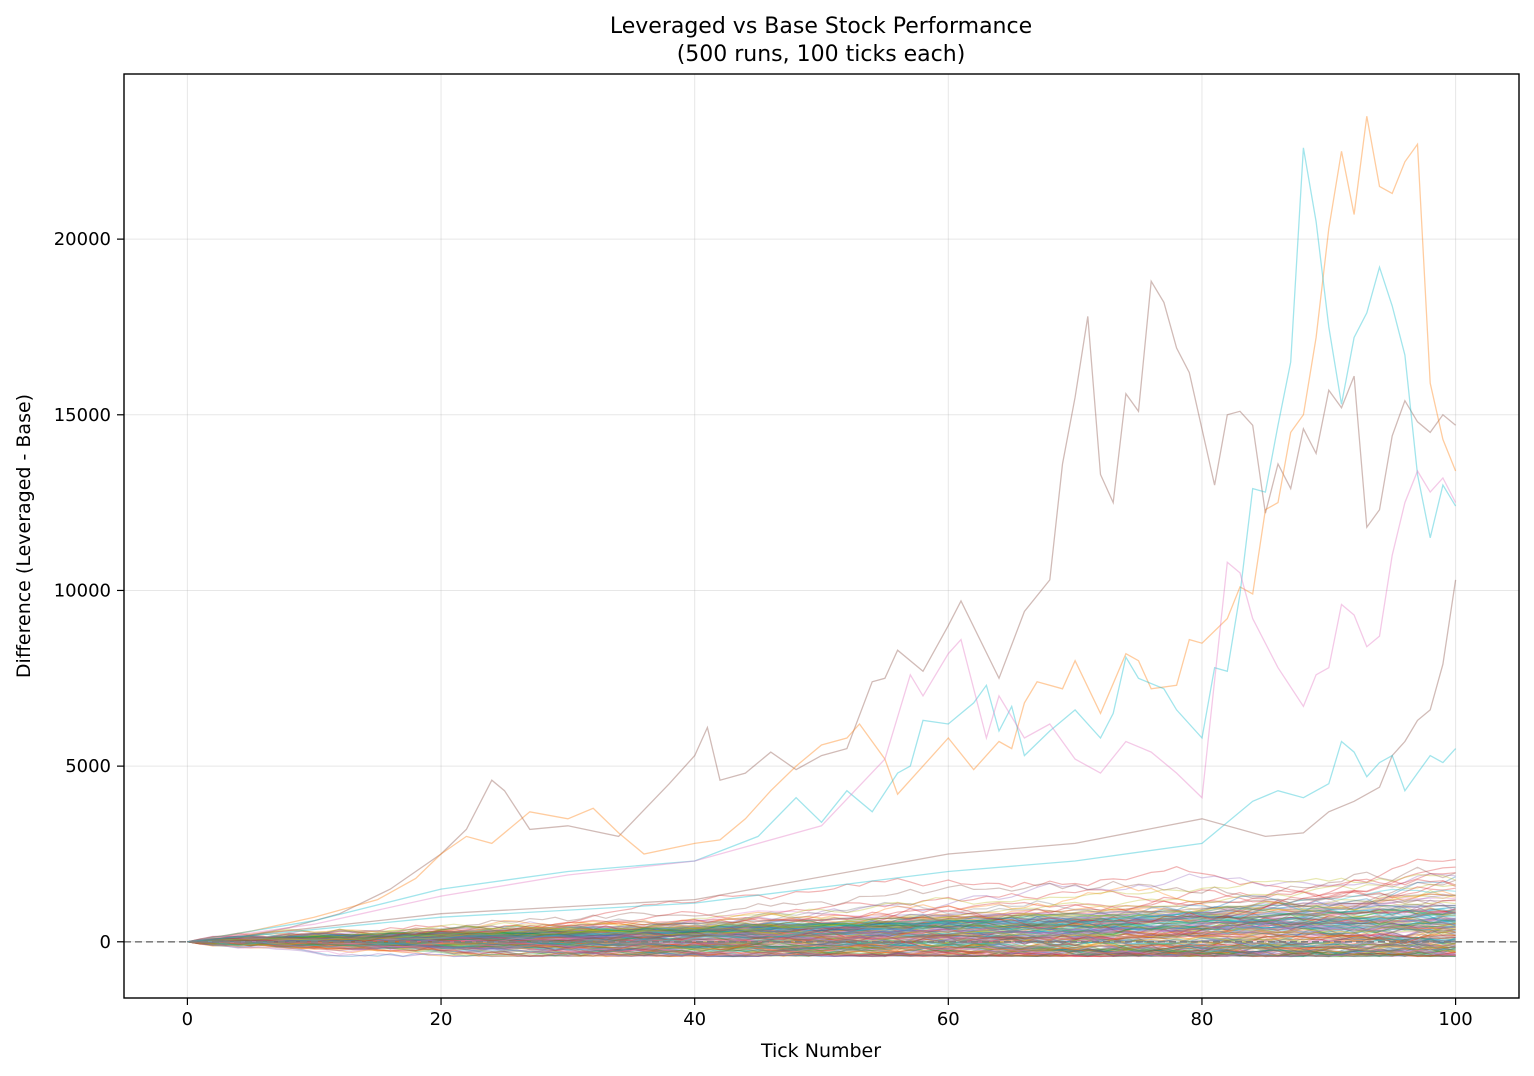 Image resolution: width=1534 pixels, height=1076 pixels. What do you see at coordinates (948, 1019) in the screenshot?
I see `x-tick-label: 60` at bounding box center [948, 1019].